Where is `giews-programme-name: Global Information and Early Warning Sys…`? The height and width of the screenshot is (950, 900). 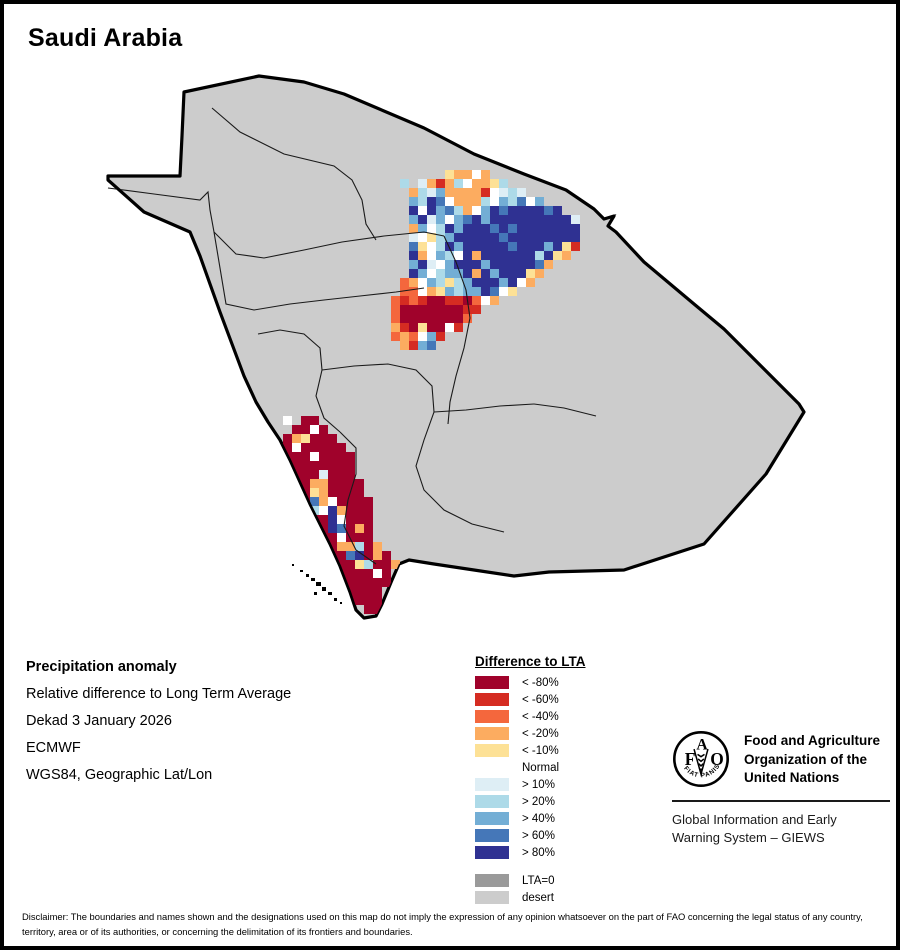
giews-programme-name: Global Information and Early Warning Sys… is located at coordinates (781, 829).